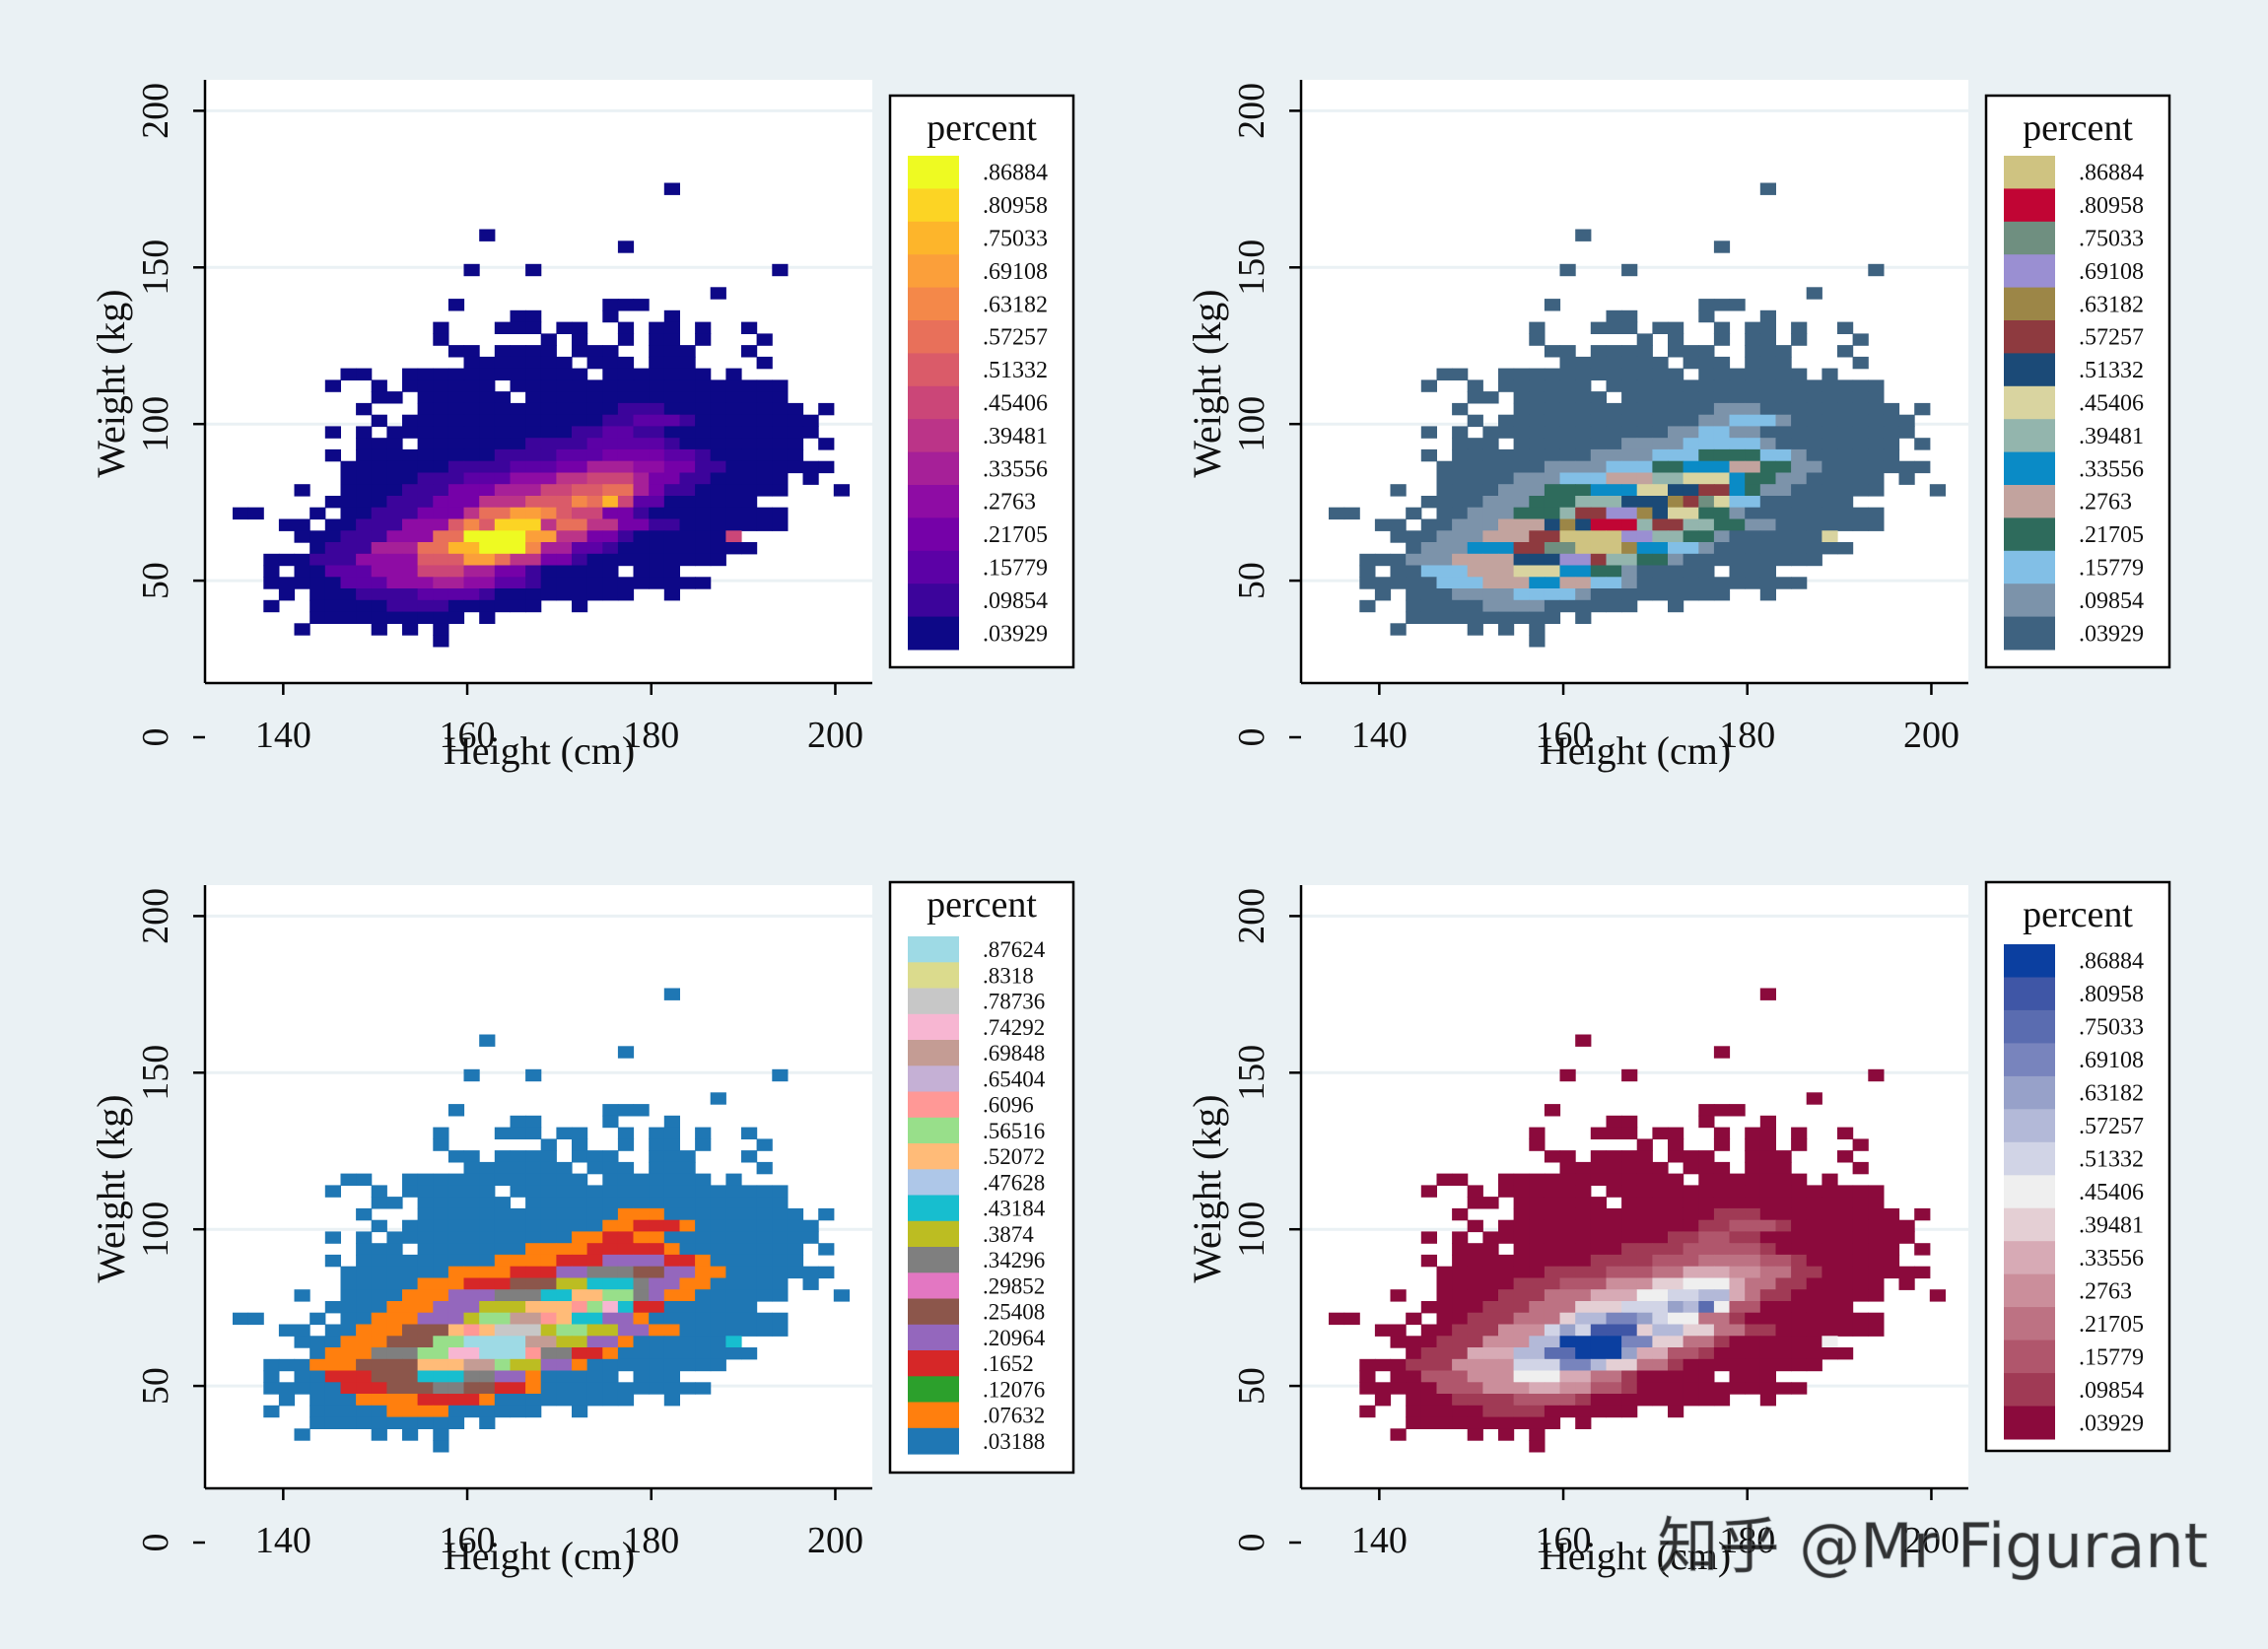 The height and width of the screenshot is (1649, 2268). What do you see at coordinates (111, 1188) in the screenshot?
I see `y-axis-title: Weight (kg)` at bounding box center [111, 1188].